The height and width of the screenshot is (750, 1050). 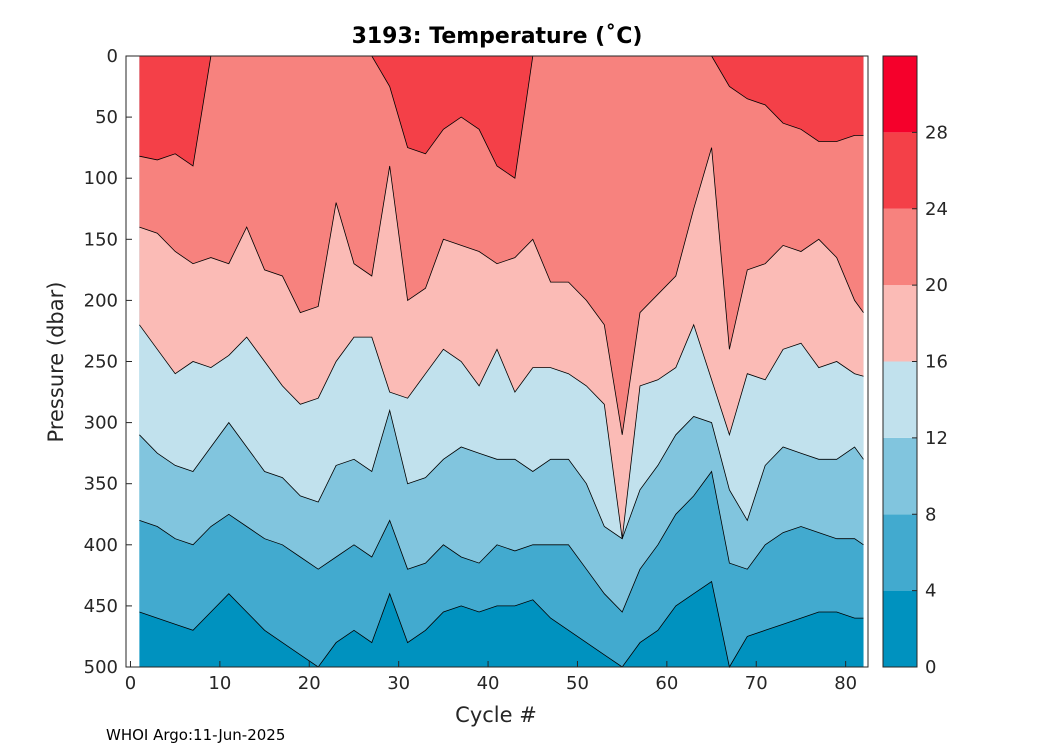 What do you see at coordinates (196, 735) in the screenshot?
I see `footer-credit: WHOI Argo:11-Jun-2025` at bounding box center [196, 735].